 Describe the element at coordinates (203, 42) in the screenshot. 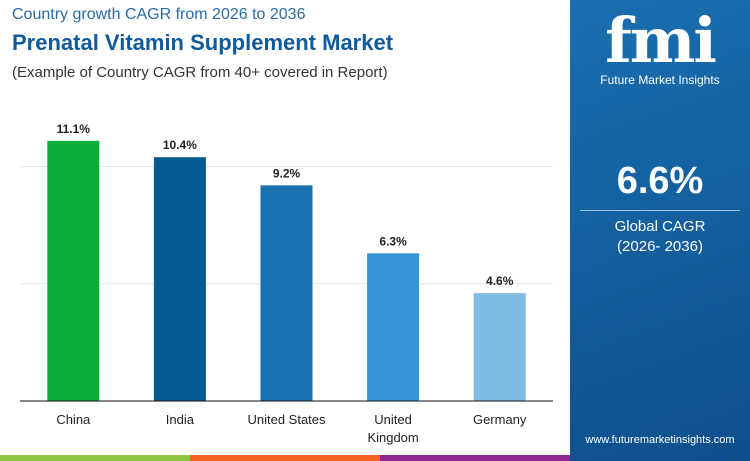

I see `chart-title: Prenatal Vitamin Supplement Market` at that location.